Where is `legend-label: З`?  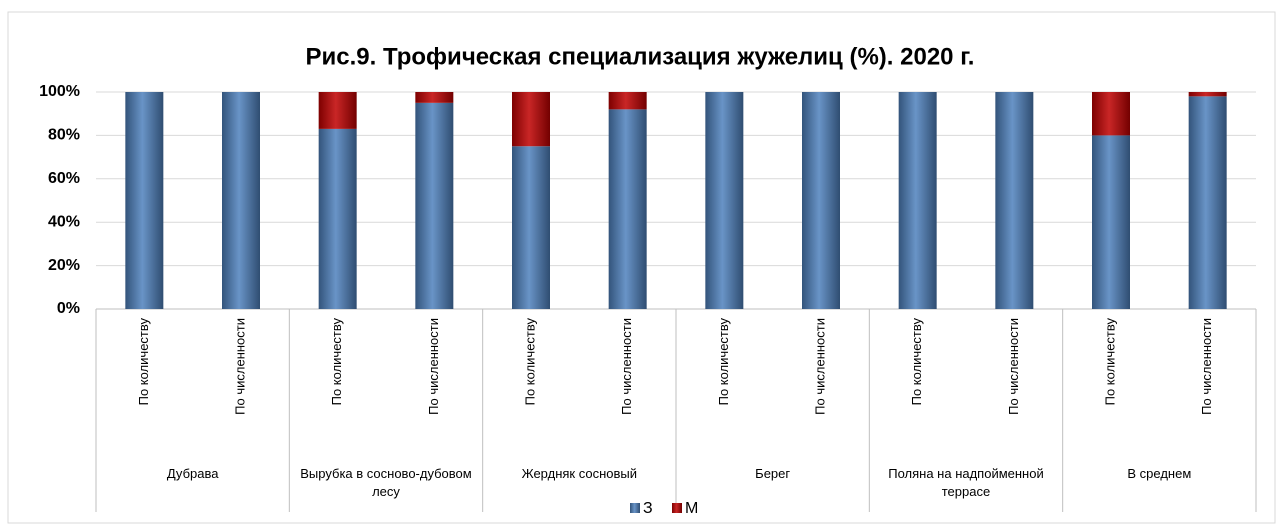 legend-label: З is located at coordinates (648, 508).